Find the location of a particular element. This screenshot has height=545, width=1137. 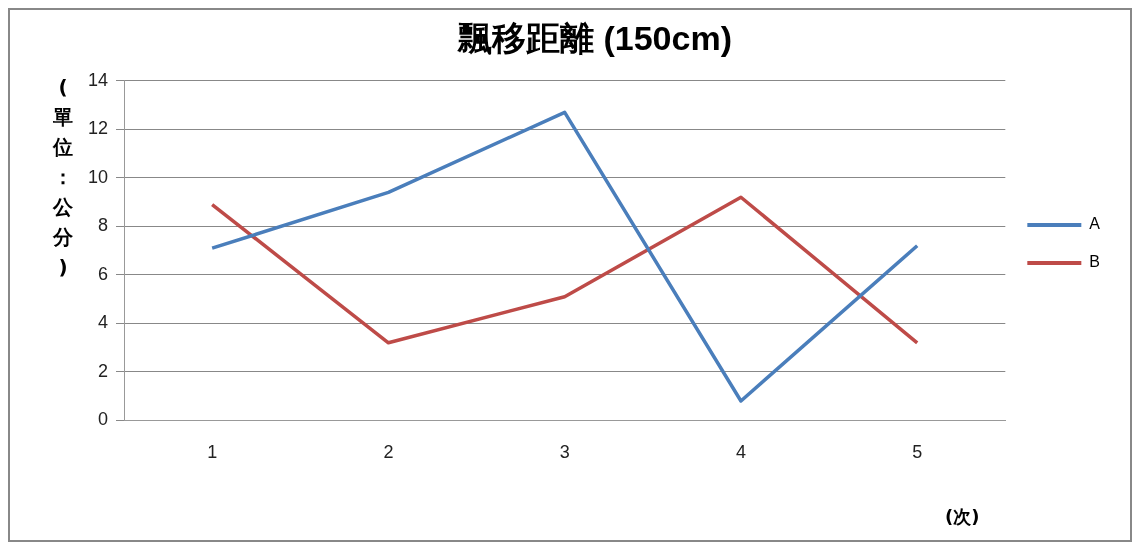

x-tick-label: 1 is located at coordinates (212, 452).